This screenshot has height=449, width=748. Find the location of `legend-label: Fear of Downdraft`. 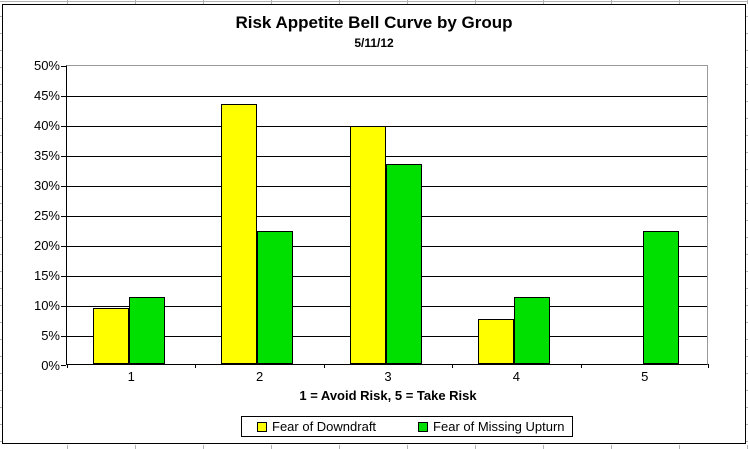

legend-label: Fear of Downdraft is located at coordinates (324, 426).